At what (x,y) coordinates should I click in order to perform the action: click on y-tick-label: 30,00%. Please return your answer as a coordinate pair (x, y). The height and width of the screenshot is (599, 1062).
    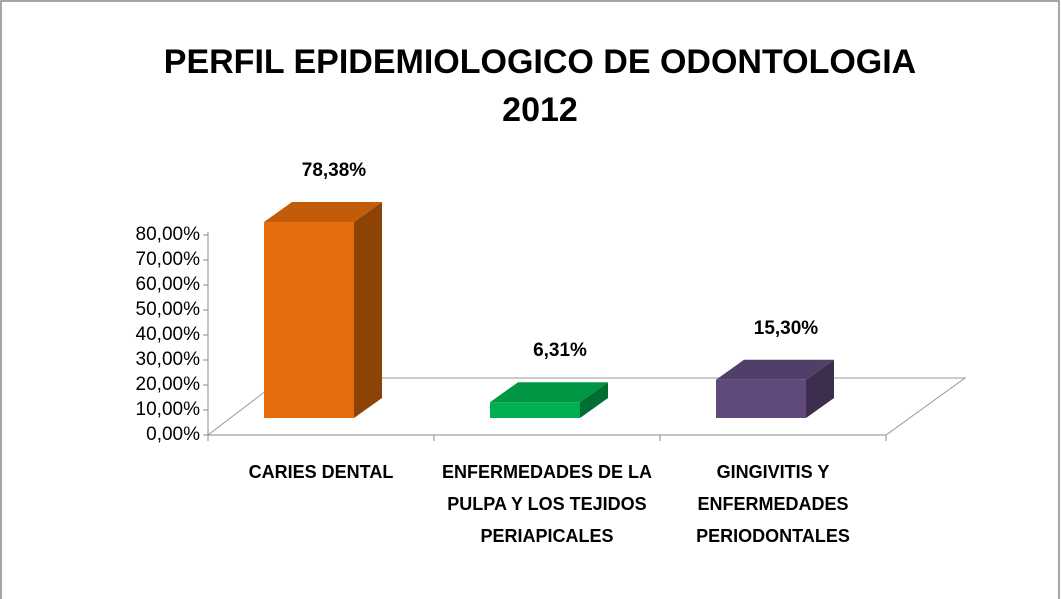
    Looking at the image, I should click on (168, 359).